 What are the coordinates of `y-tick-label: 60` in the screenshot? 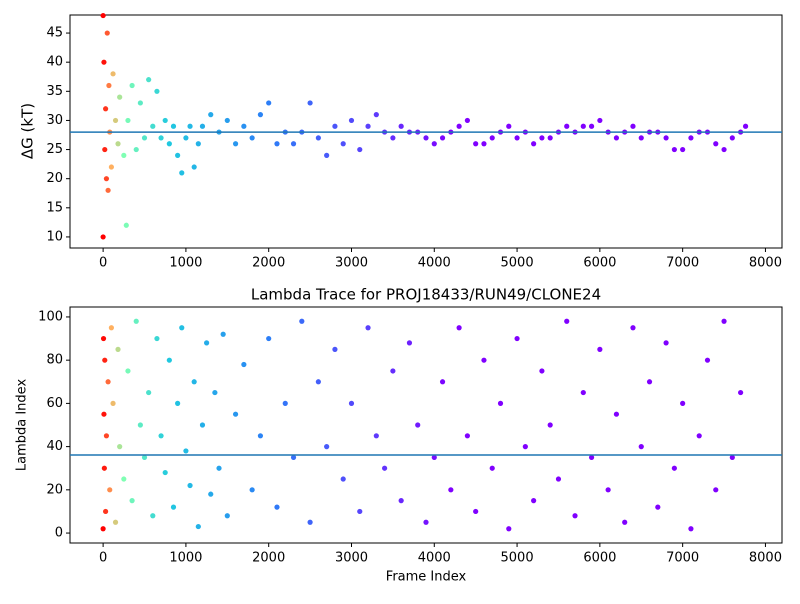 It's located at (54, 403).